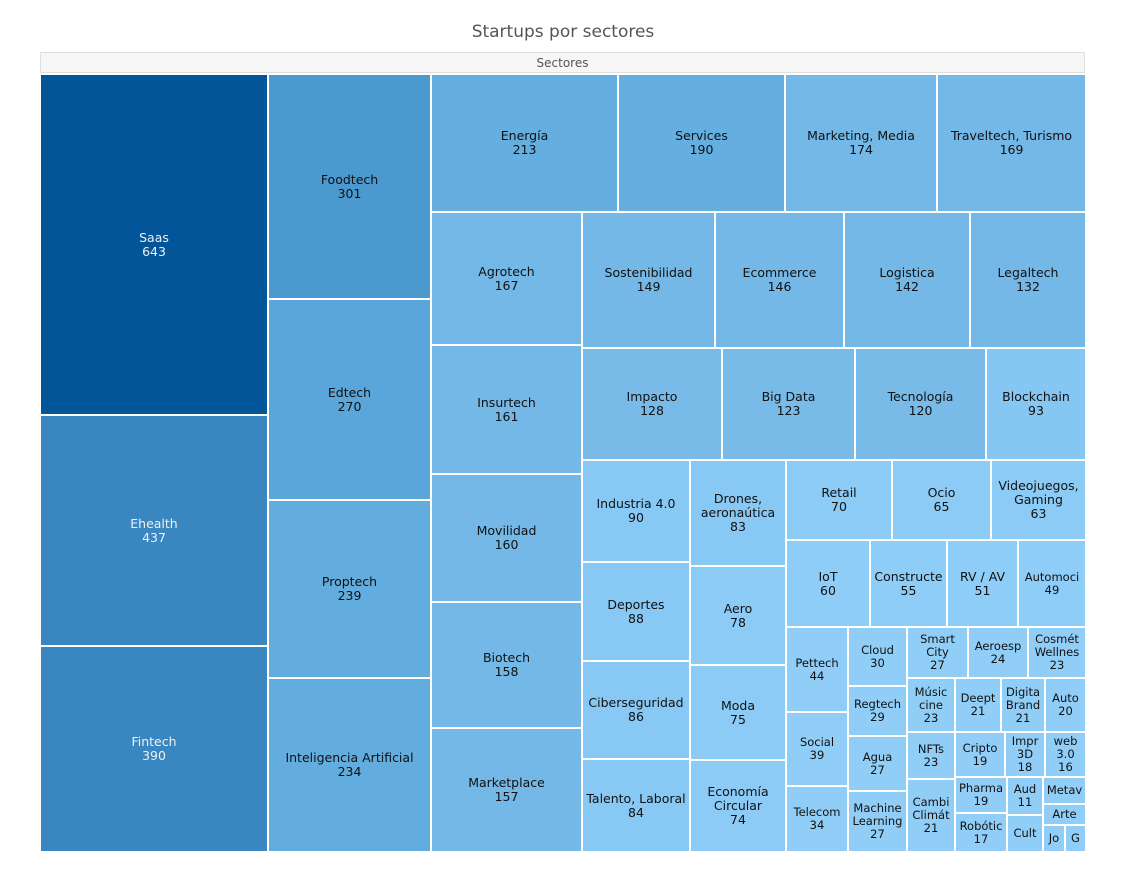  What do you see at coordinates (701, 143) in the screenshot?
I see `treemap-tile-services: Services 190` at bounding box center [701, 143].